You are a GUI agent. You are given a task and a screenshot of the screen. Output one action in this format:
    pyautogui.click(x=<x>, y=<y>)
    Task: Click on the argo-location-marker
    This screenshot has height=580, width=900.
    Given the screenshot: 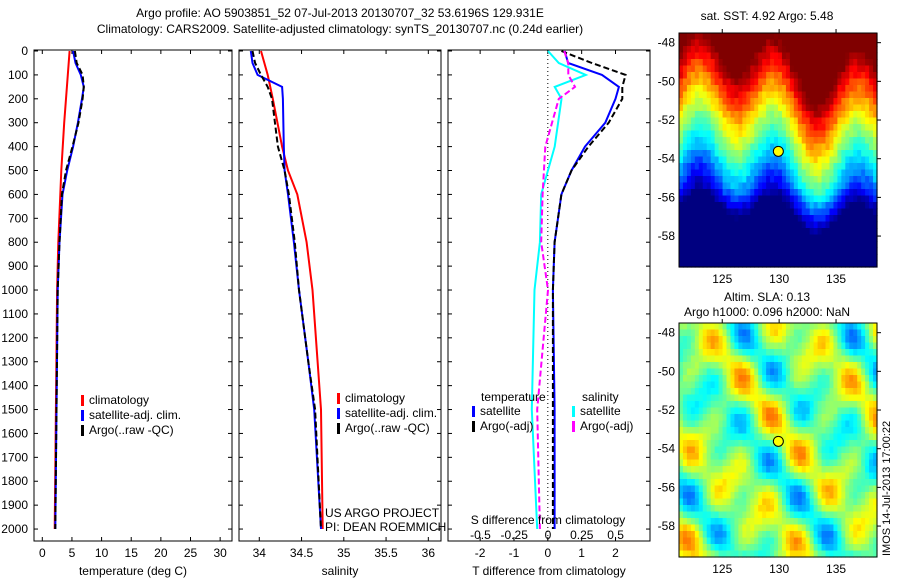 What is the action you would take?
    pyautogui.click(x=778, y=441)
    